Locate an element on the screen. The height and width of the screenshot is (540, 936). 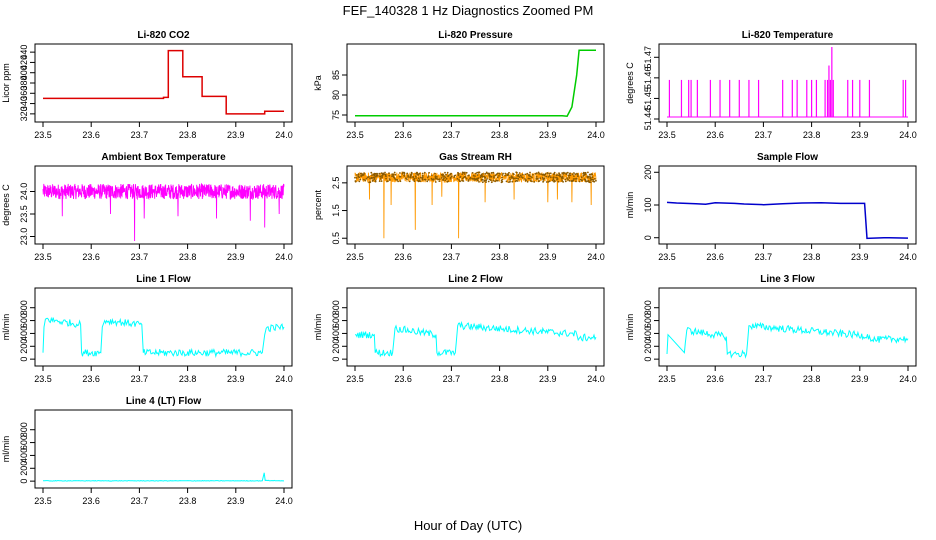
x-tick-label: 23.5 is located at coordinates (43, 501).